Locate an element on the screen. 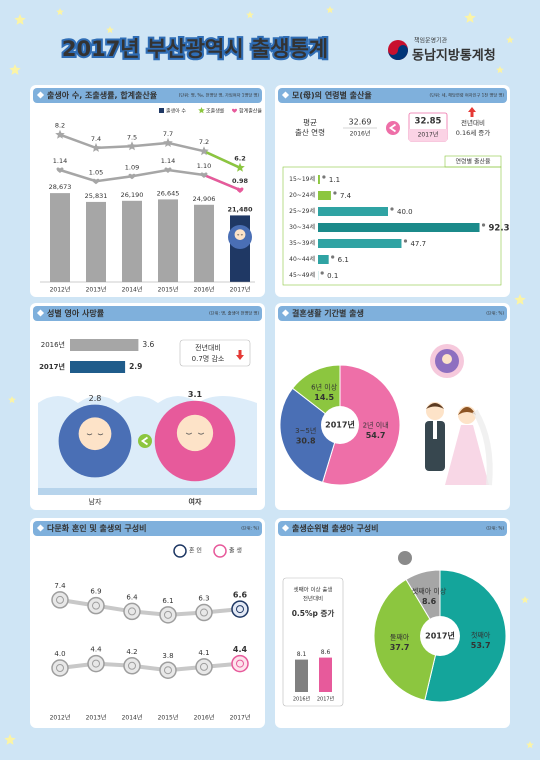 Image resolution: width=540 pixels, height=760 pixels. inset-value: 8.1 is located at coordinates (302, 654).